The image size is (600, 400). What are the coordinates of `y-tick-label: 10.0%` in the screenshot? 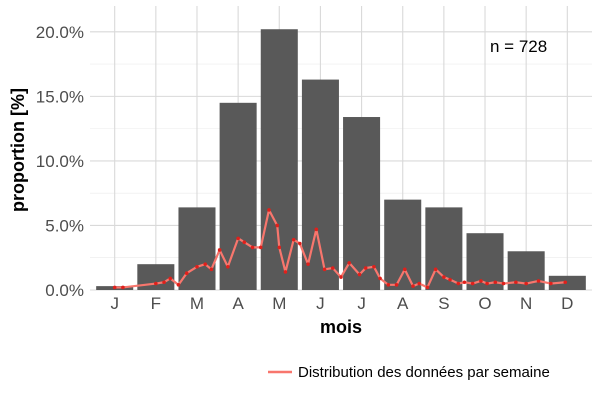 It's located at (60, 161).